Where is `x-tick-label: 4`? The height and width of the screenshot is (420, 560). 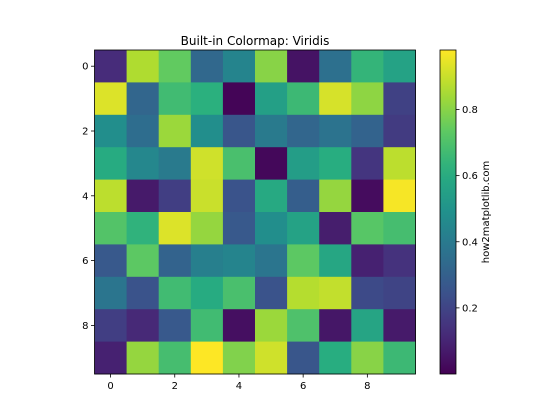 x-tick-label: 4 is located at coordinates (239, 386).